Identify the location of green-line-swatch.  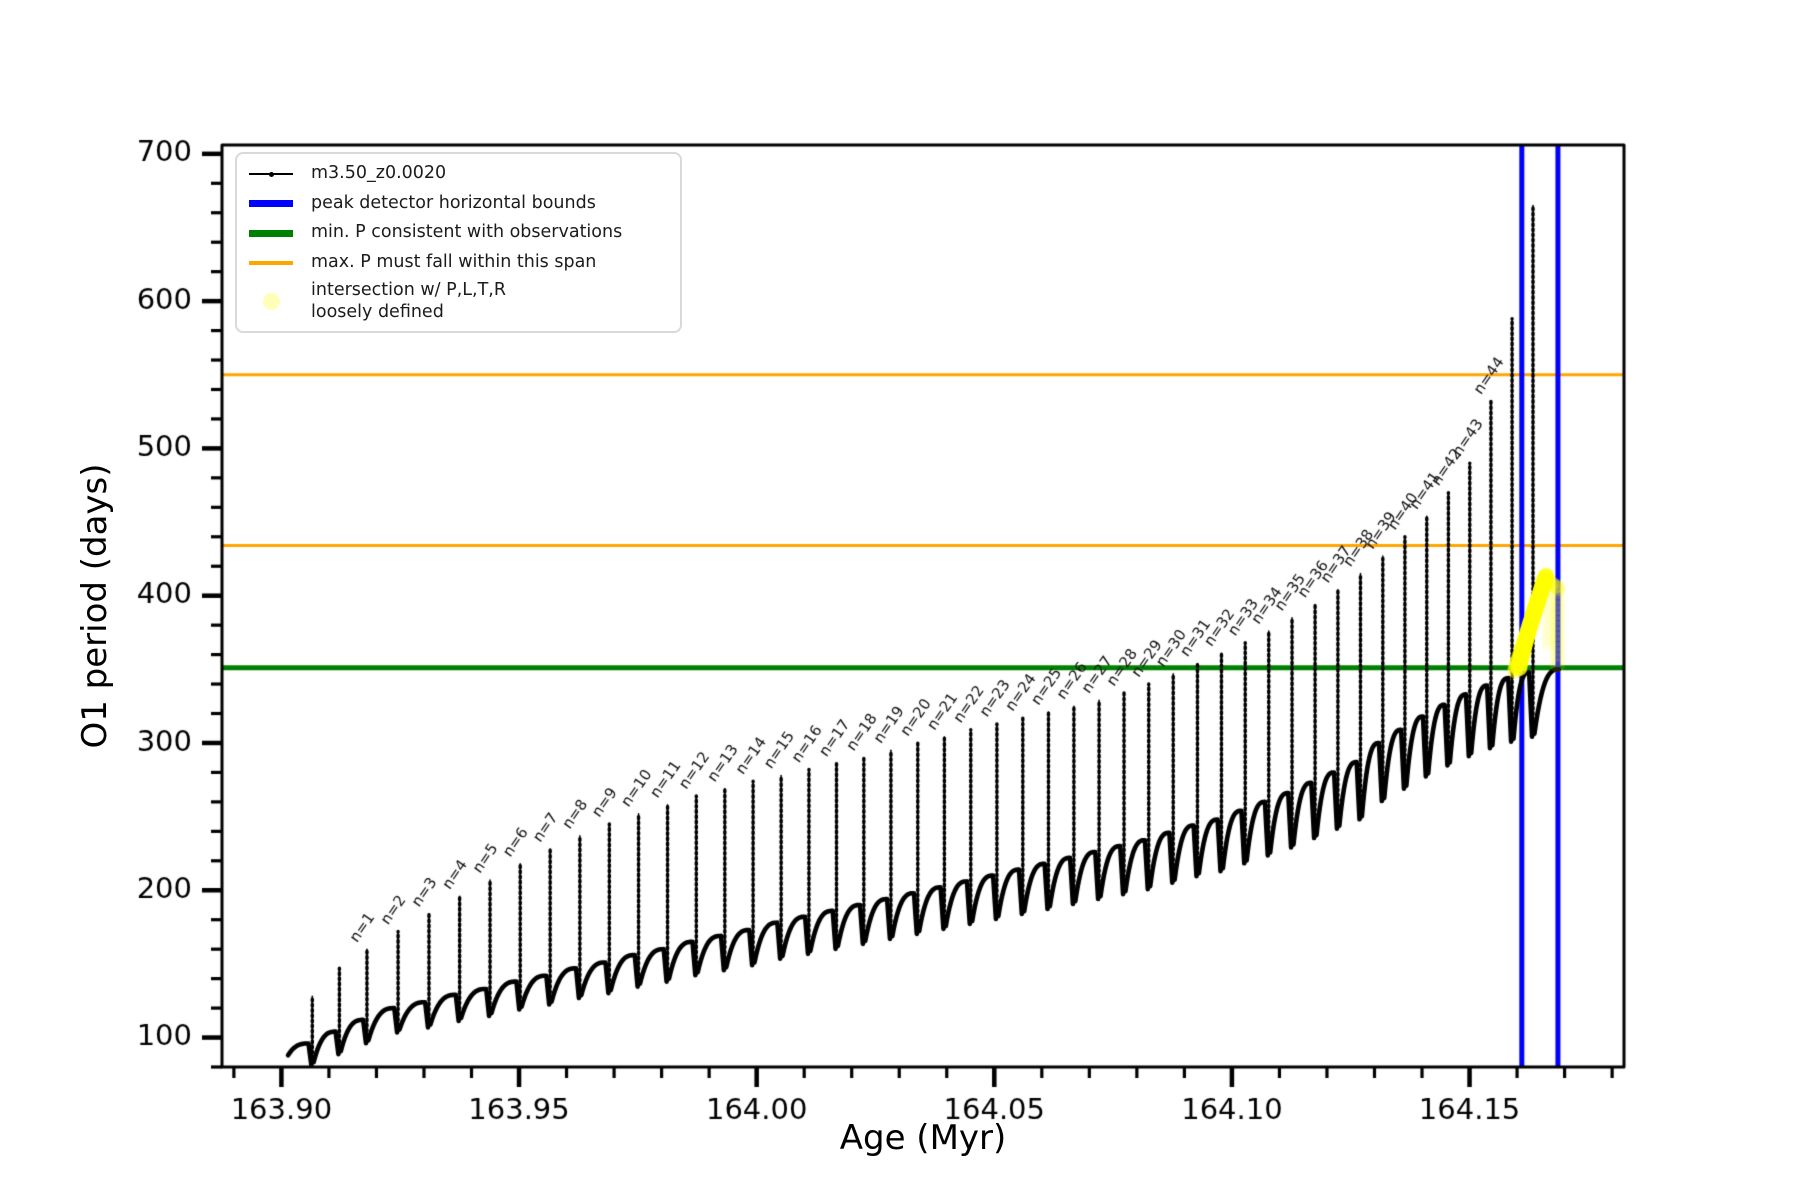
(271, 233).